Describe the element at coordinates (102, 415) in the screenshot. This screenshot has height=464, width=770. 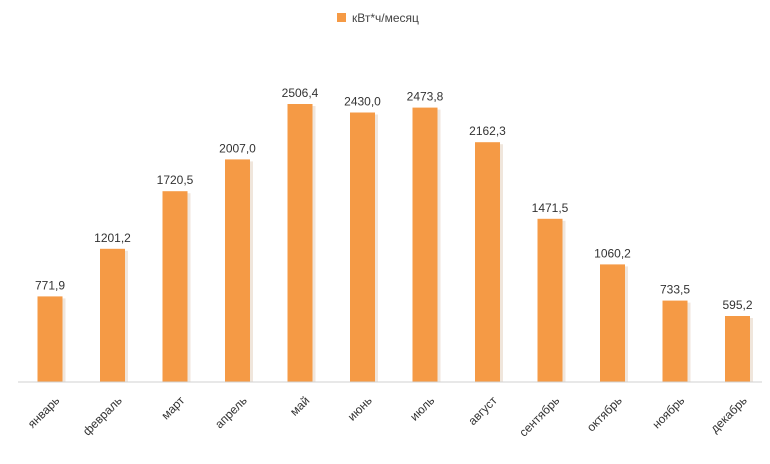
I see `x-tick-label-1: февраль` at that location.